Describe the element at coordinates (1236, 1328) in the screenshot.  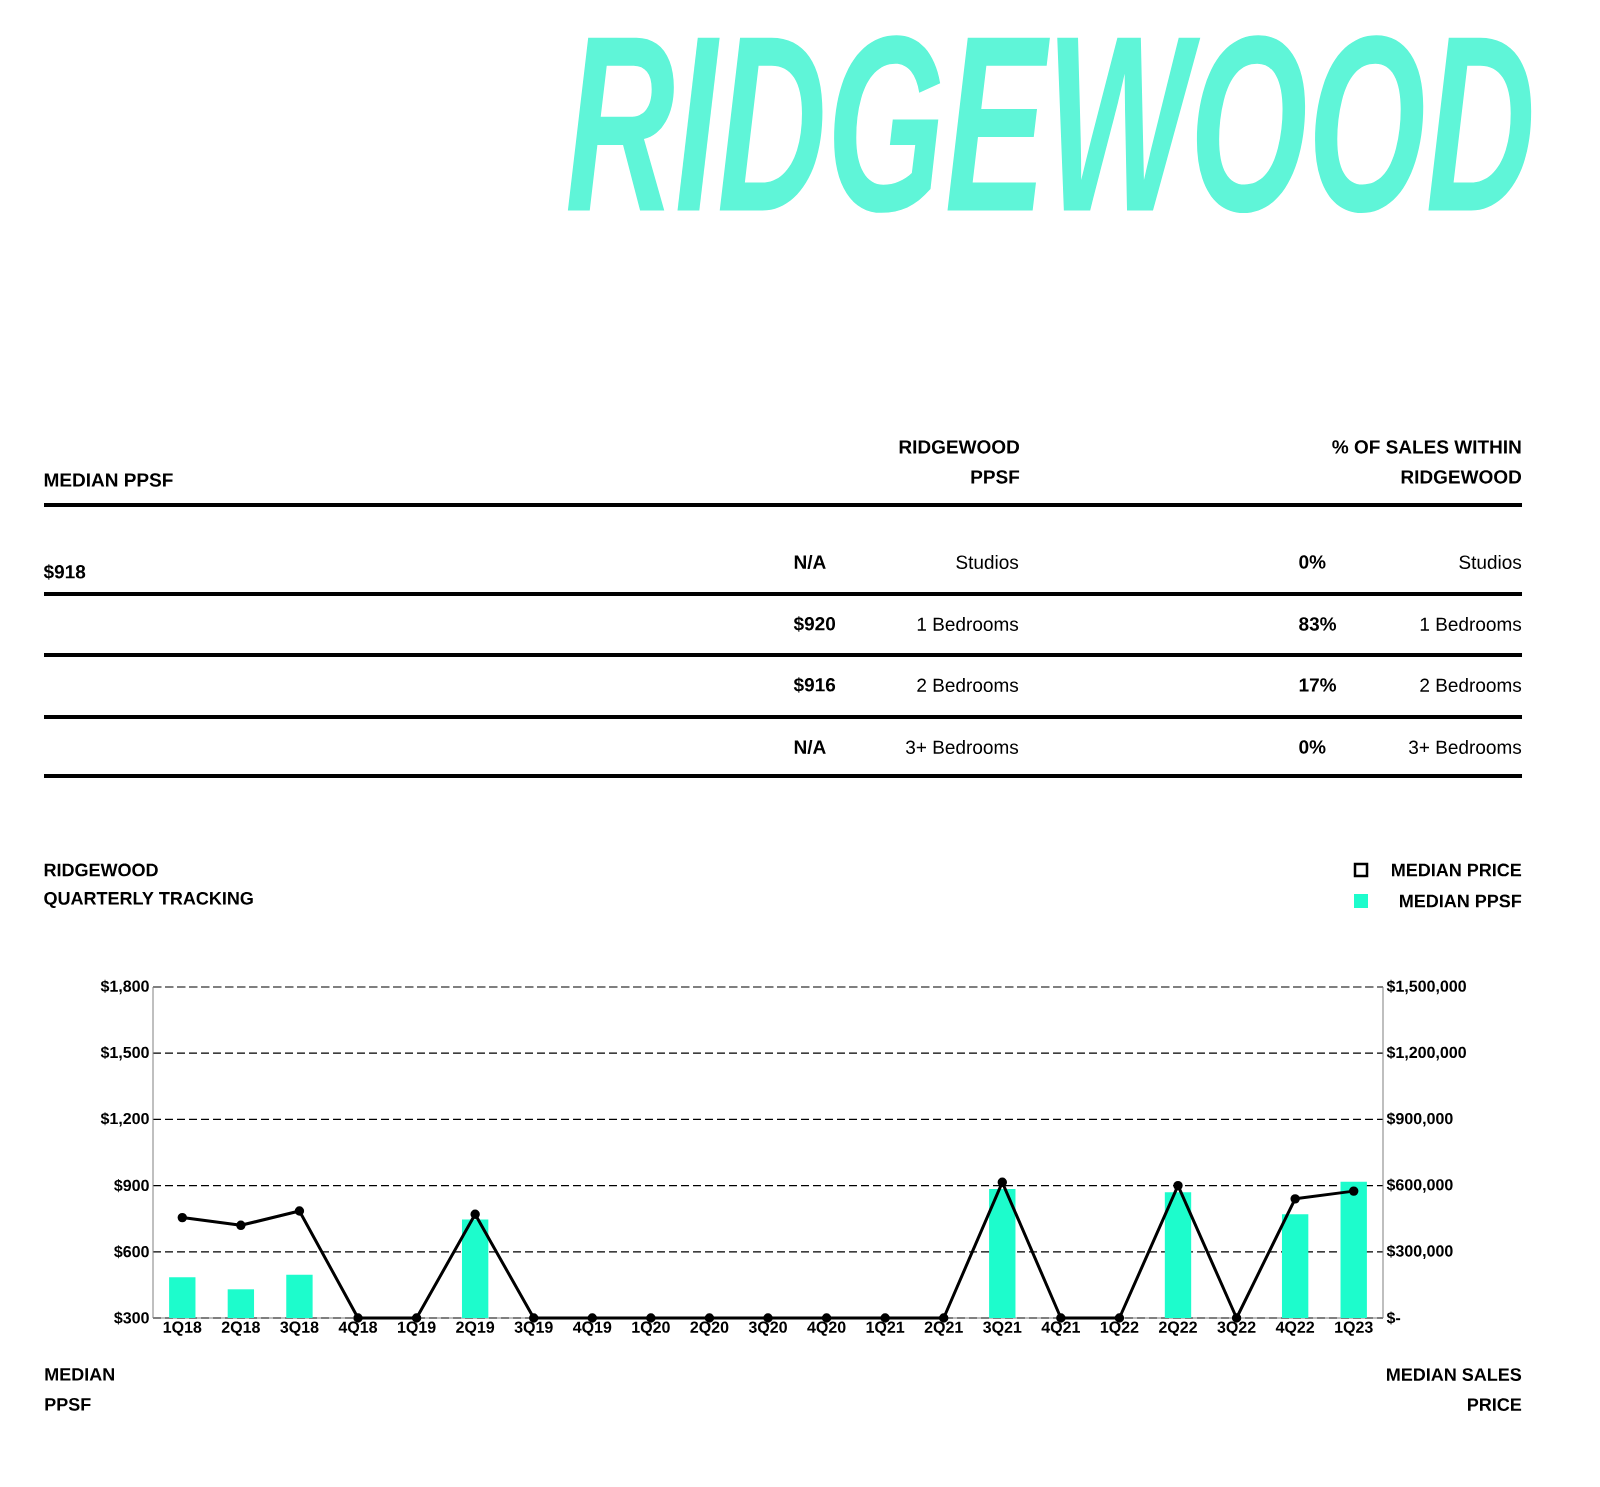
I see `x-tick-label: 3Q22` at that location.